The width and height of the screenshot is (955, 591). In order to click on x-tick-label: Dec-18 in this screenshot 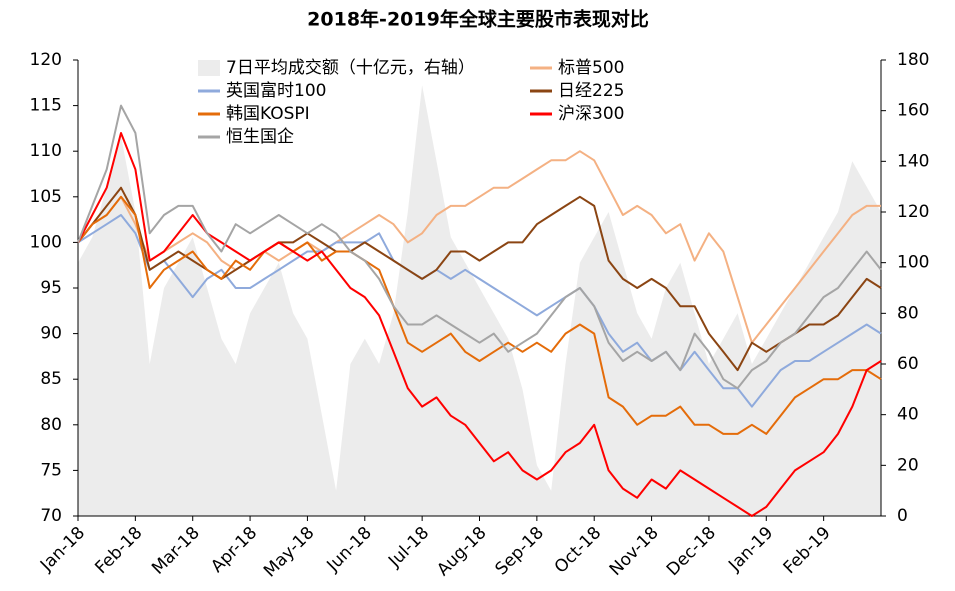, I will do `click(691, 551)`.